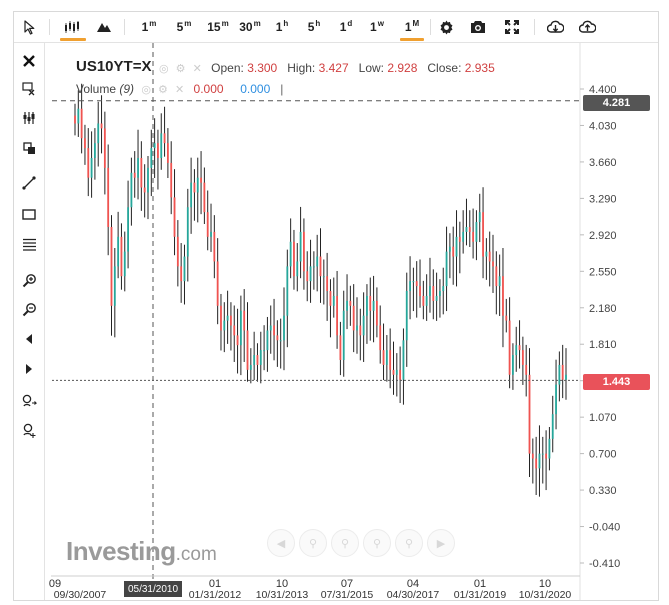 This screenshot has width=669, height=605. What do you see at coordinates (545, 594) in the screenshot?
I see `x-tick-date: 10/31/2020` at bounding box center [545, 594].